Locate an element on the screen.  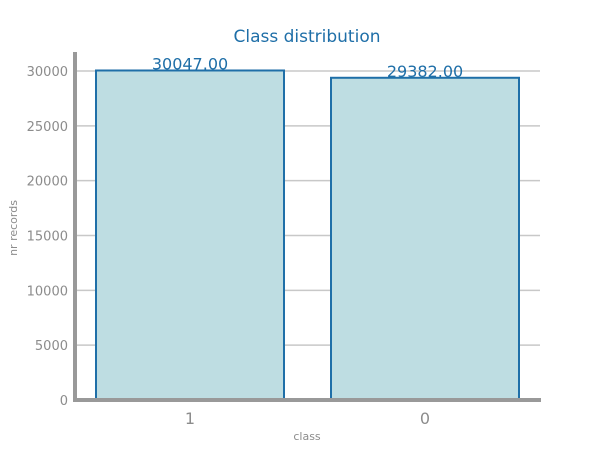
y-tick-label: 10000 is located at coordinates (47, 291).